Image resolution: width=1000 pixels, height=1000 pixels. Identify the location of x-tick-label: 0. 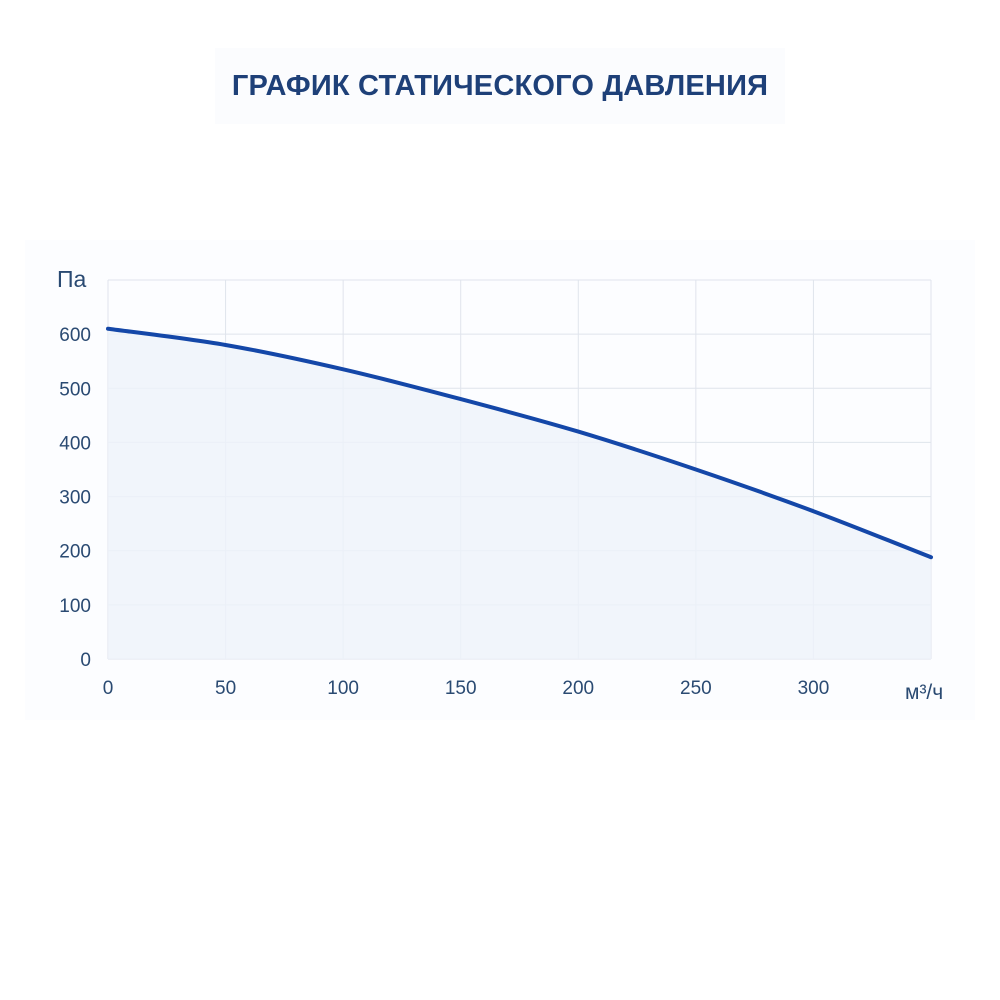
(108, 688).